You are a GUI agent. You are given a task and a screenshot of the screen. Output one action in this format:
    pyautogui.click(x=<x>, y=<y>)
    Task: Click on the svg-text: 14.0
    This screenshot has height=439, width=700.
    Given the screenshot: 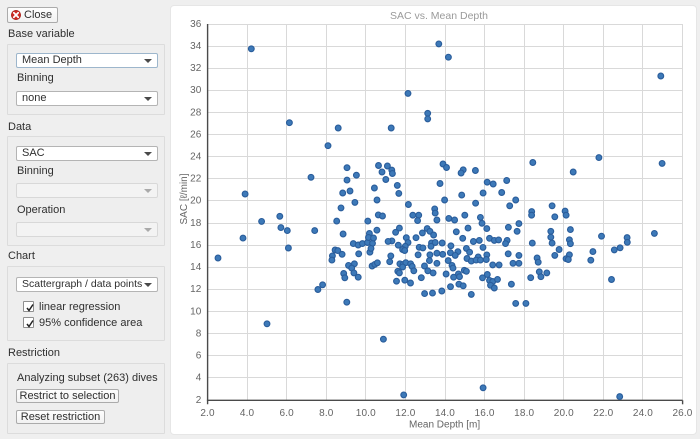 What is the action you would take?
    pyautogui.click(x=445, y=413)
    